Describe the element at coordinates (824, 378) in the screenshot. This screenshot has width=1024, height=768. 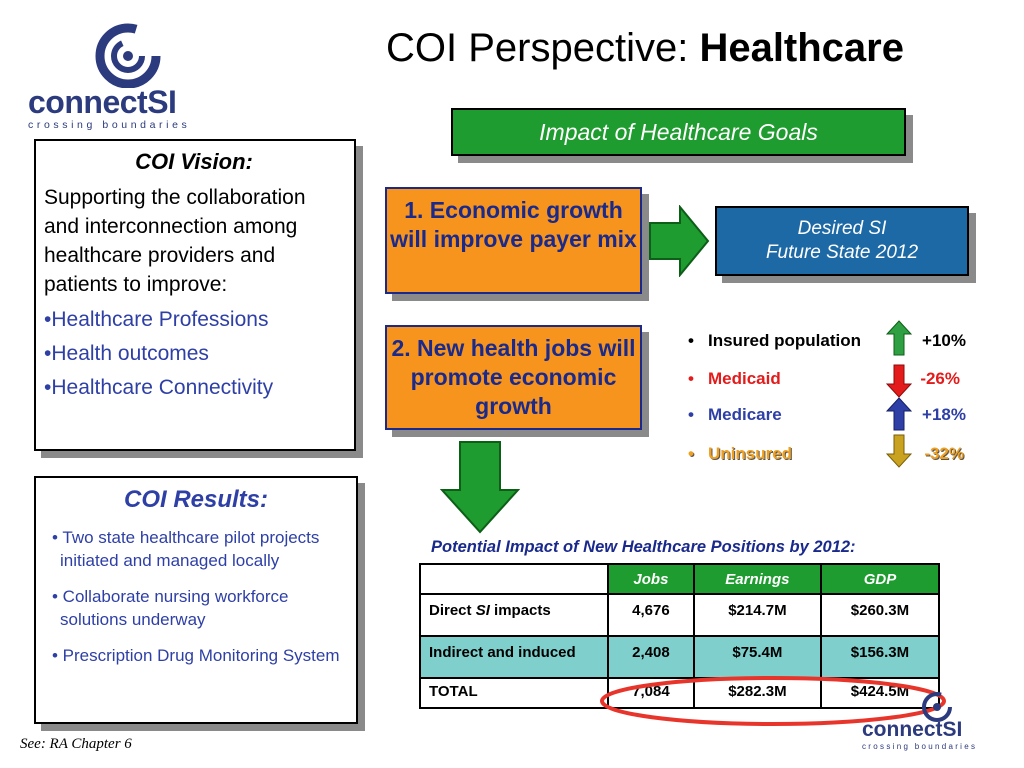
I see `metric-medicaid: • Medicaid -26%` at that location.